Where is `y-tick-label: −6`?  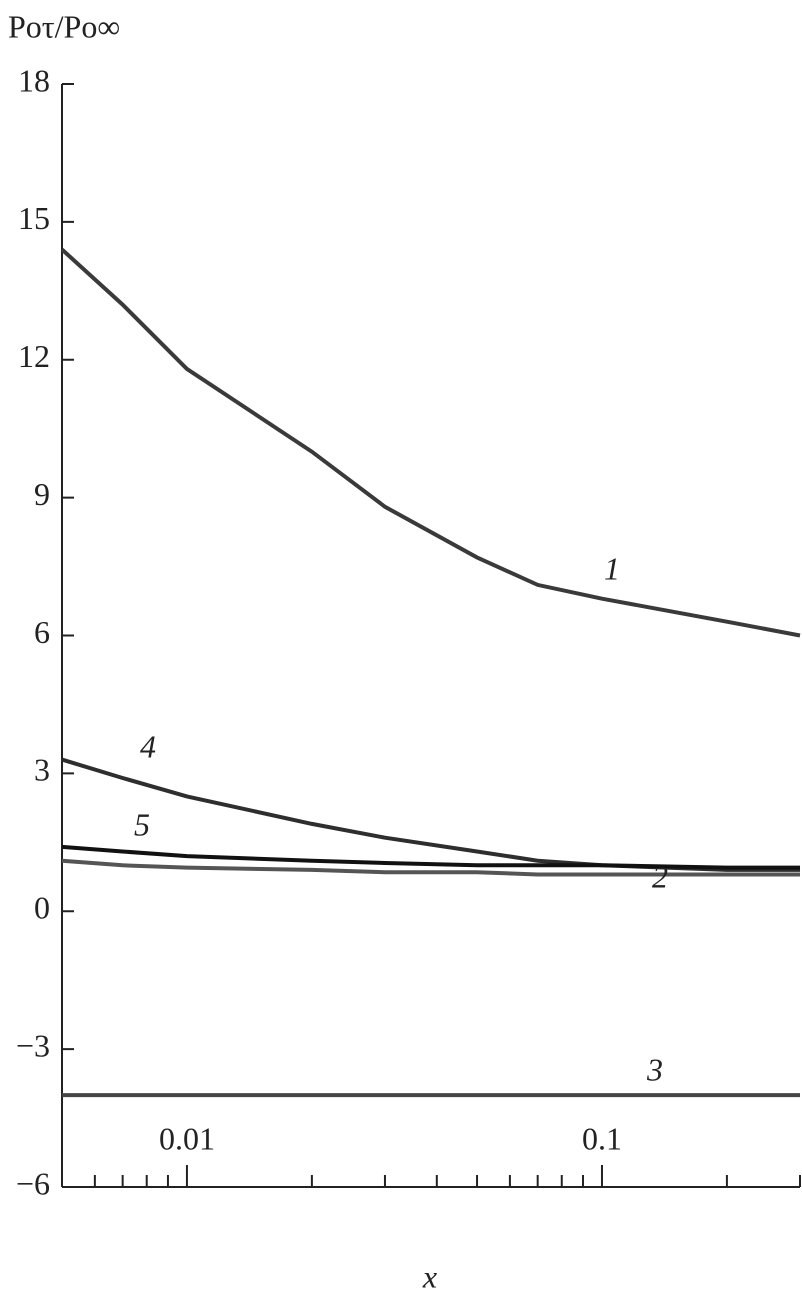 y-tick-label: −6 is located at coordinates (33, 1183).